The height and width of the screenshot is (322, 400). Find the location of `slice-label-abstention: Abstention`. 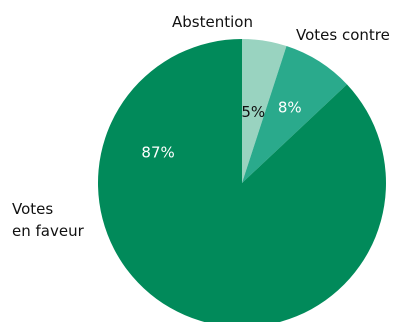

slice-label-abstention: Abstention is located at coordinates (212, 22).